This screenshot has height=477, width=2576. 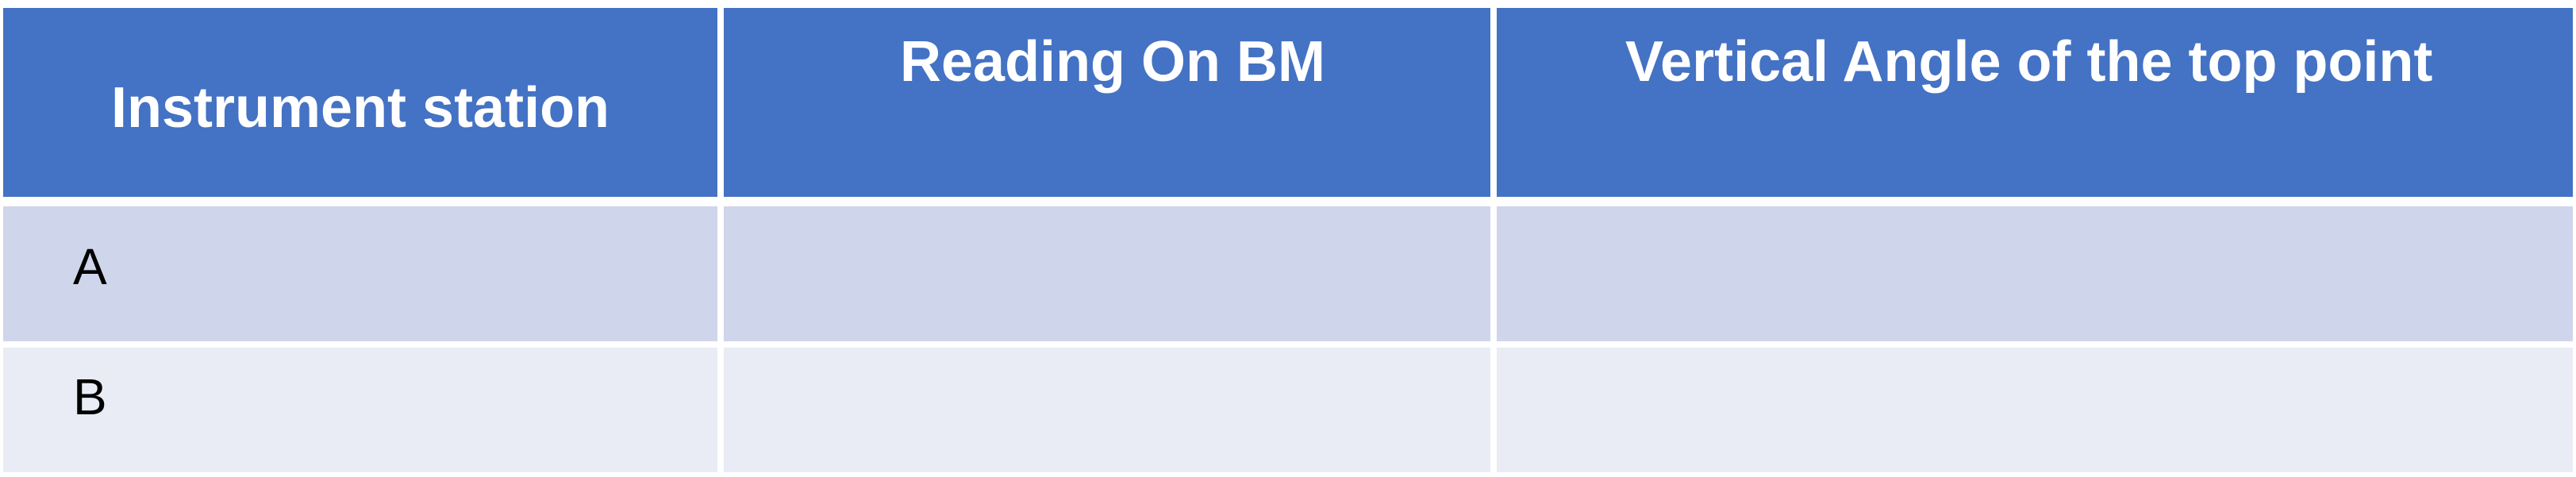 I want to click on table-row-a-reading-cell, so click(x=1107, y=273).